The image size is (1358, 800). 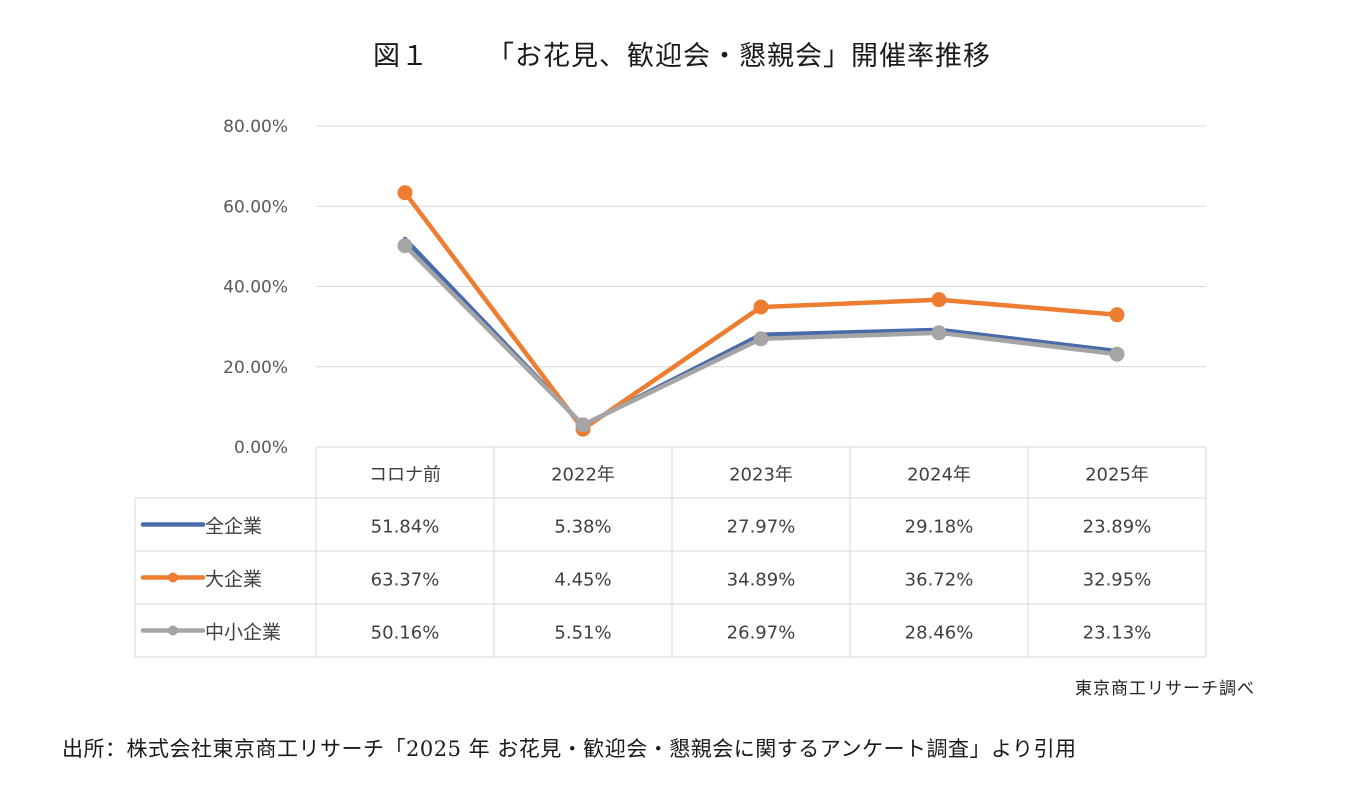 I want to click on legend-label: 全企業, so click(x=233, y=527).